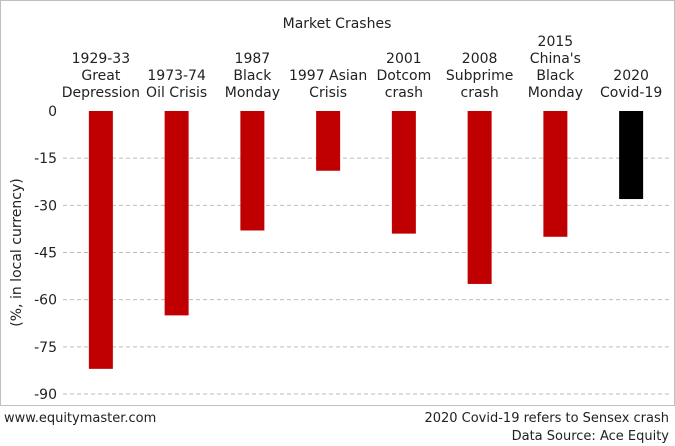 Image resolution: width=675 pixels, height=446 pixels. Describe the element at coordinates (100, 76) in the screenshot. I see `category-label: Great` at that location.